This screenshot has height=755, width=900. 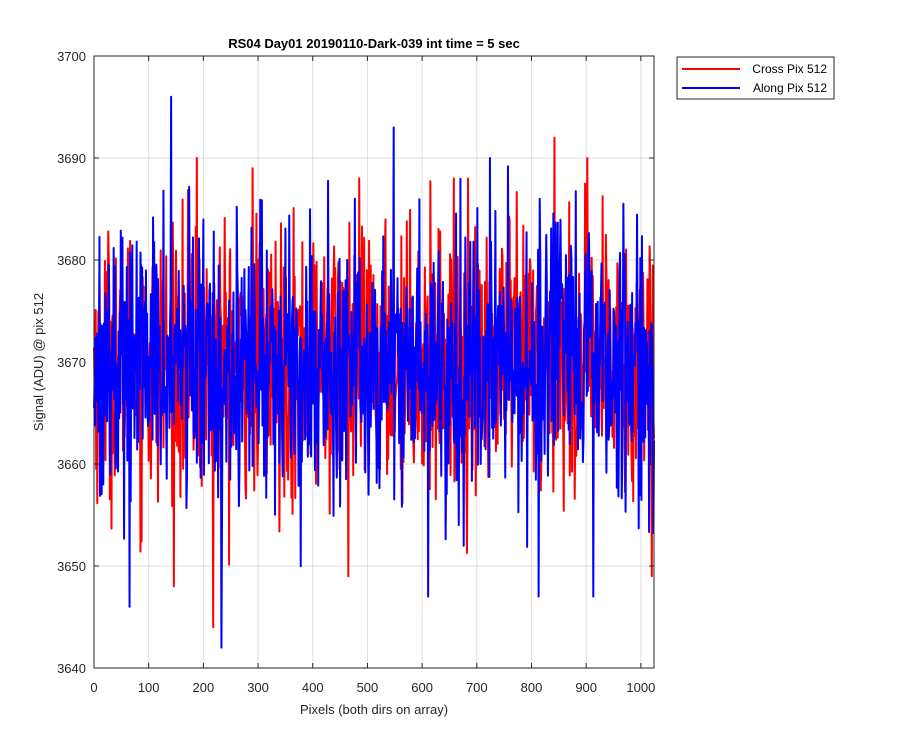 I want to click on x-tick-label: 700, so click(x=477, y=687).